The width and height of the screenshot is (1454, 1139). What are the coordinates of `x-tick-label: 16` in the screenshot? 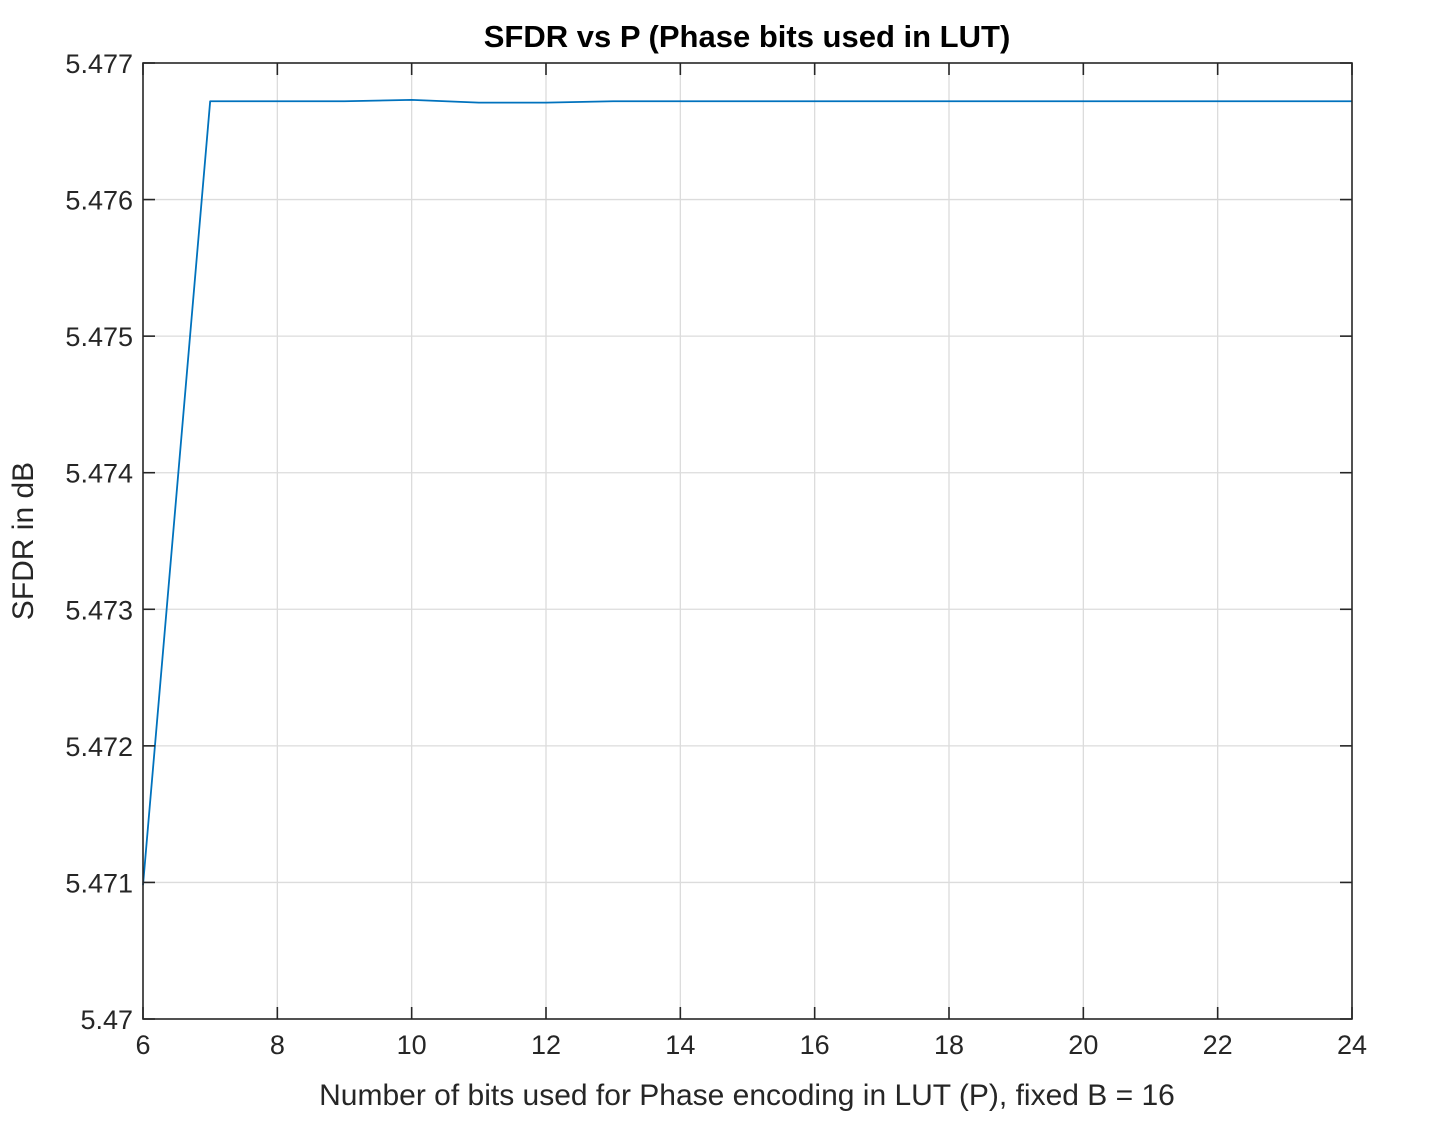 It's located at (815, 1045).